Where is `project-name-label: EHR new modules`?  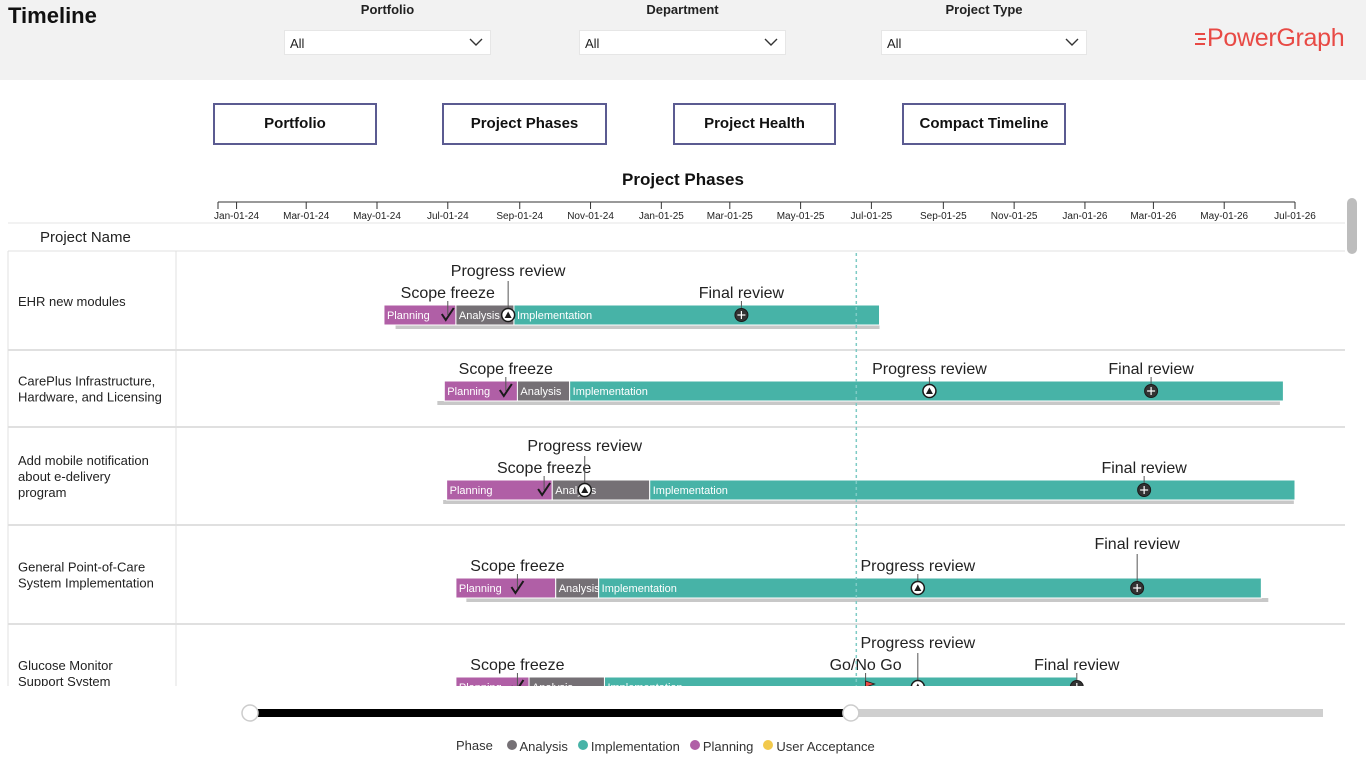 project-name-label: EHR new modules is located at coordinates (72, 301).